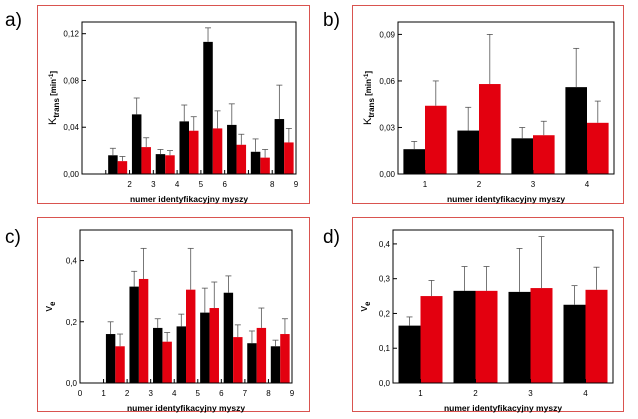 The width and height of the screenshot is (638, 419). I want to click on y-tick-label: 0,09, so click(387, 34).